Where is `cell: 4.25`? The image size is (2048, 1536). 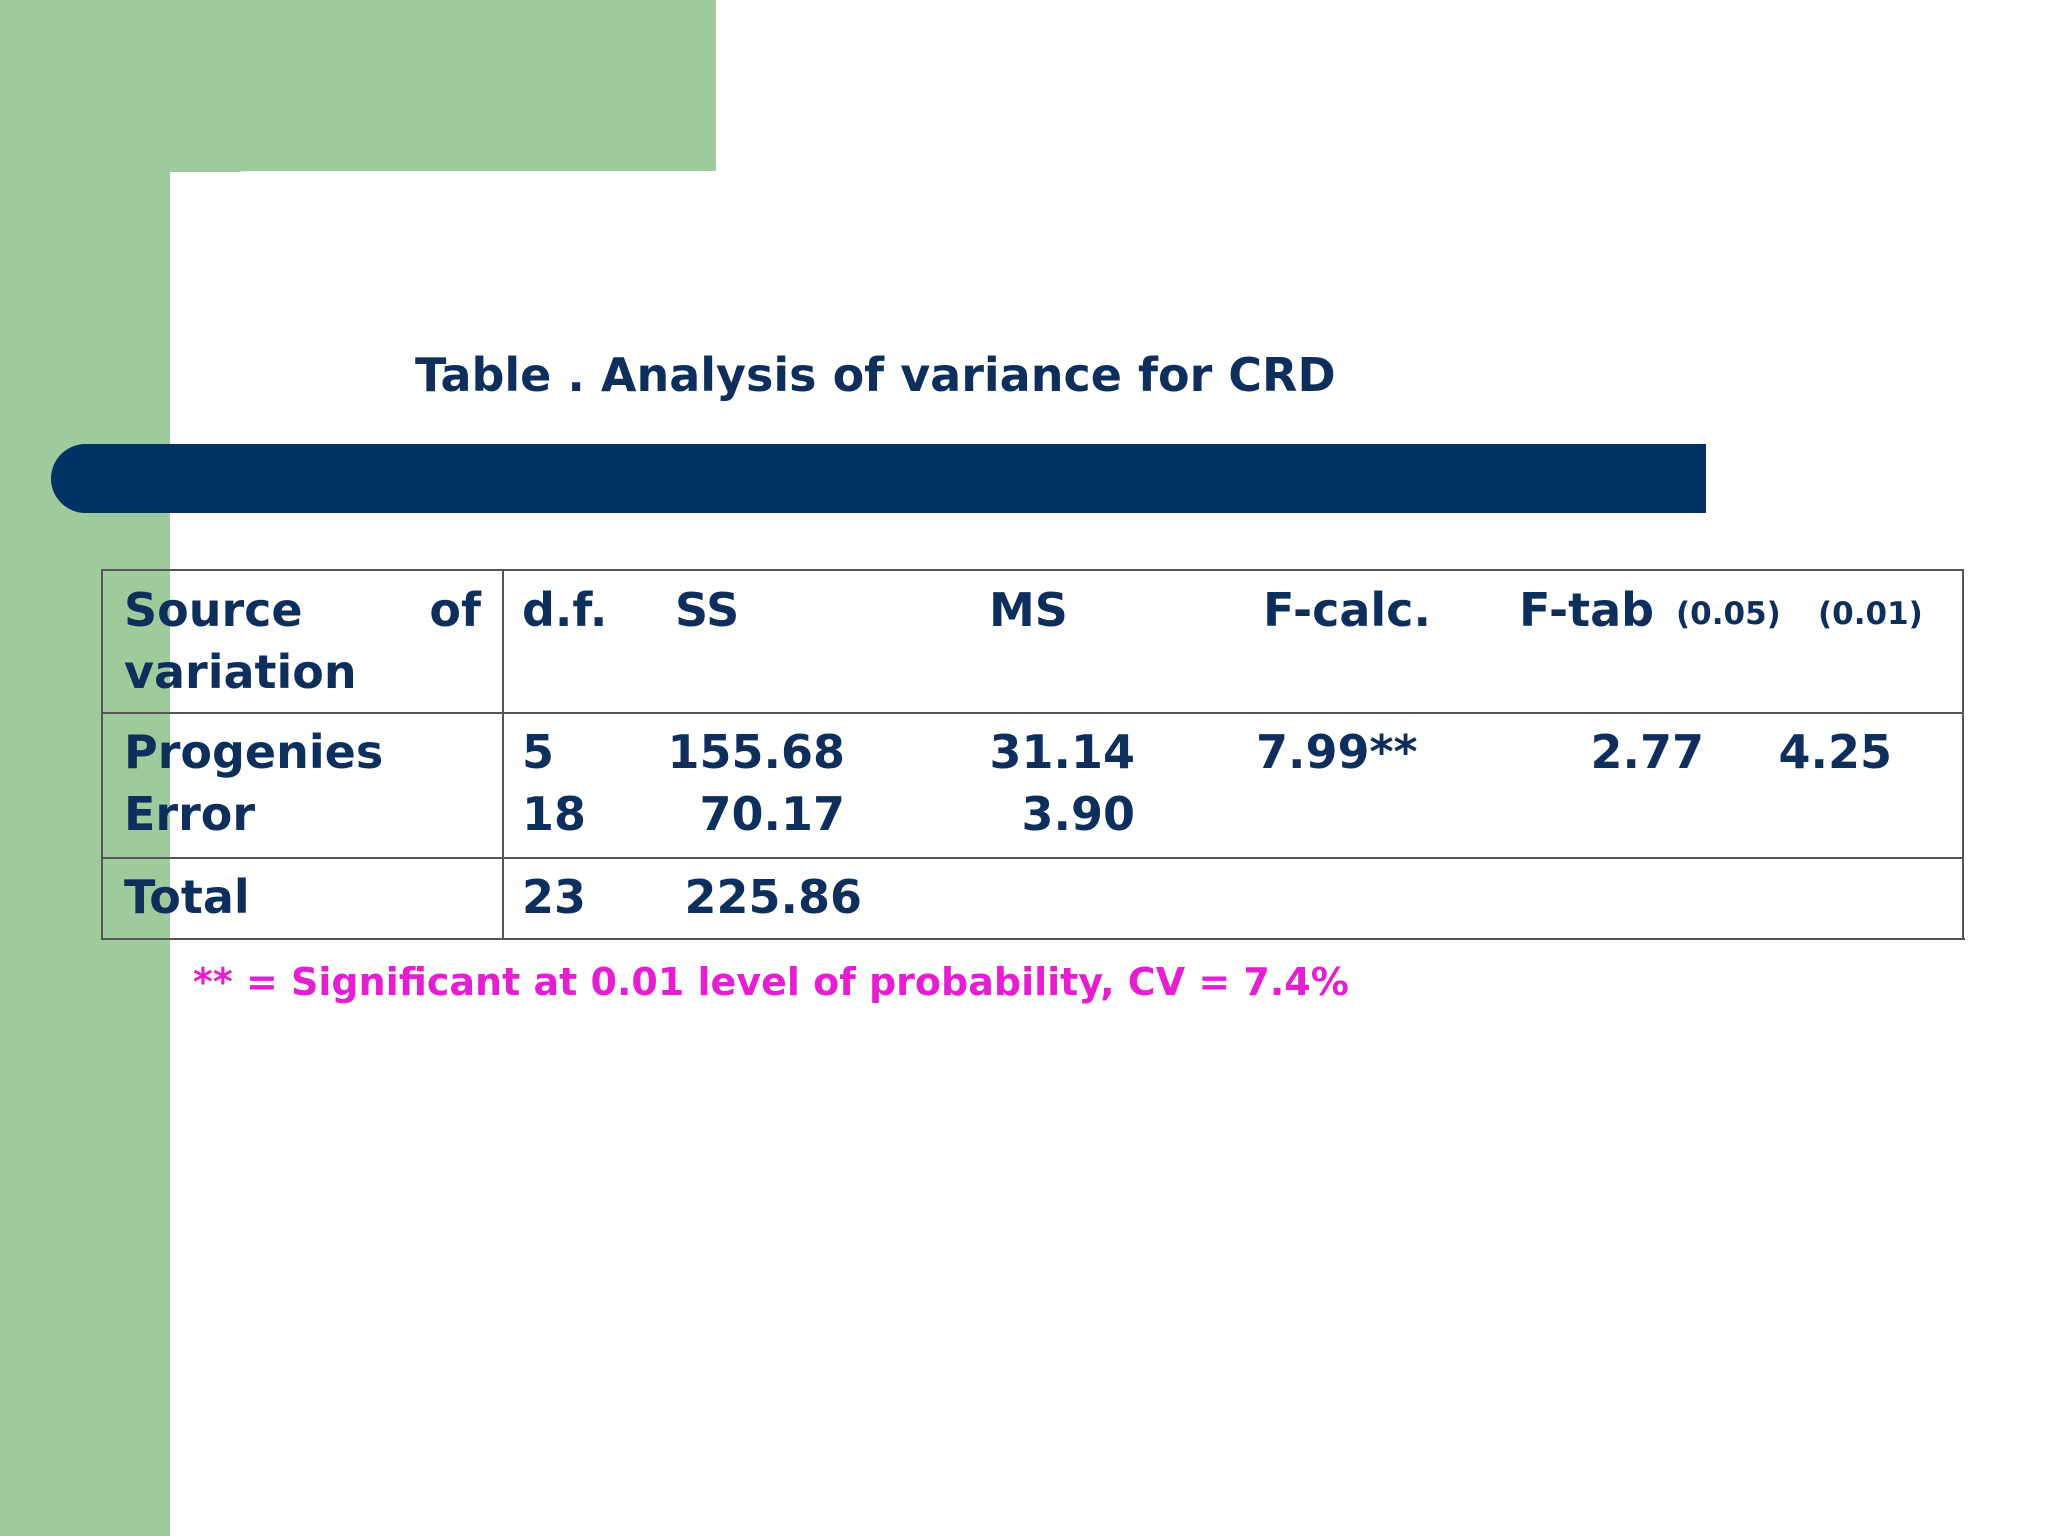 cell: 4.25 is located at coordinates (1835, 752).